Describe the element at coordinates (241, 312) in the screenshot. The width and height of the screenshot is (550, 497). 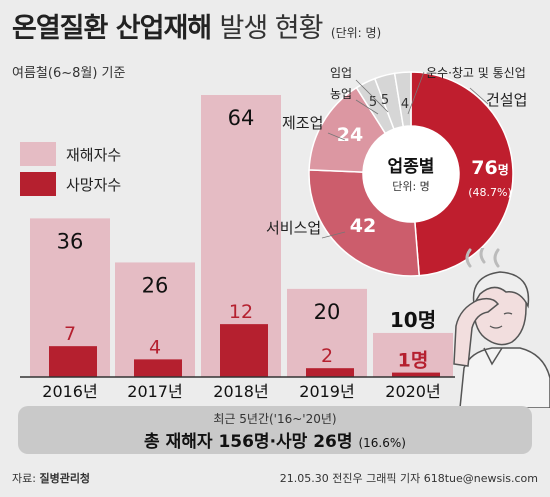
I see `label-deaths-2: 12` at that location.